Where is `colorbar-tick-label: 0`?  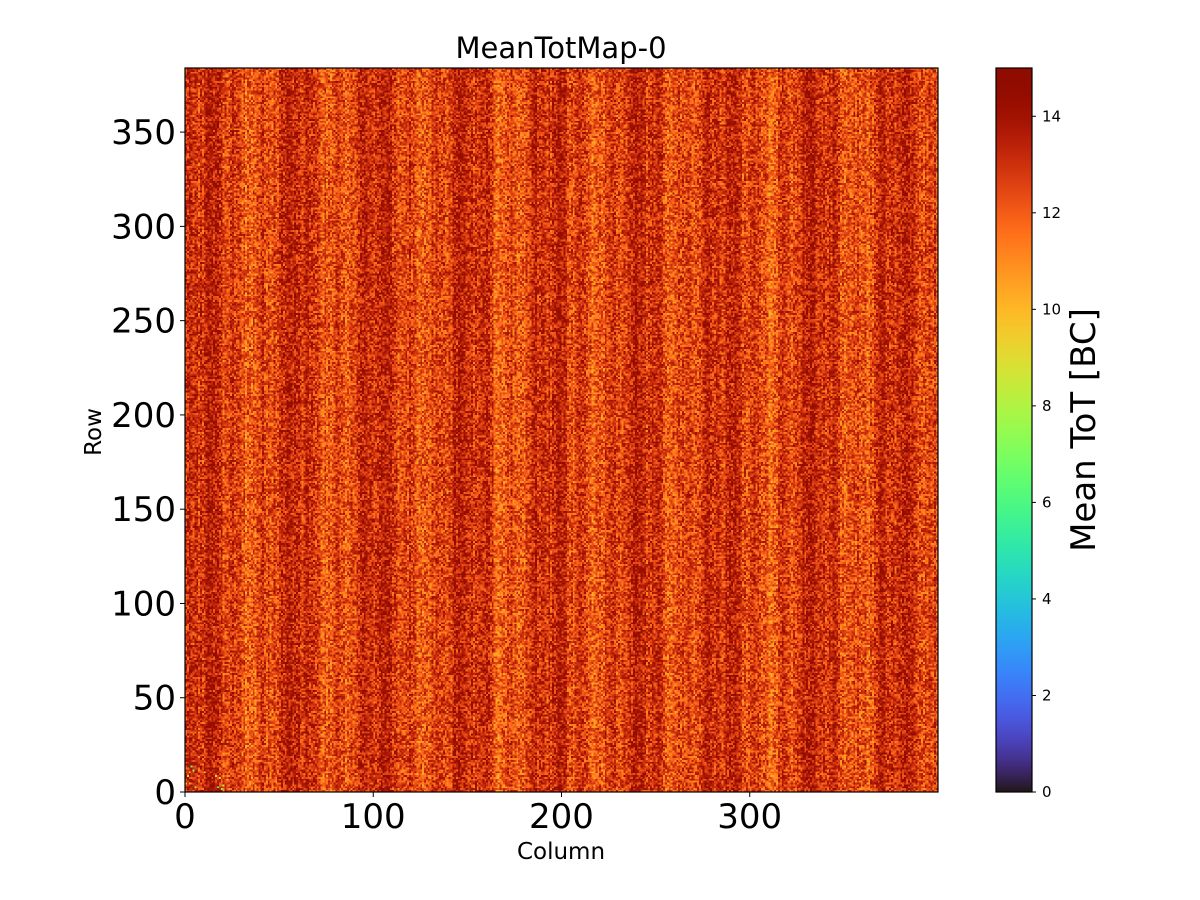 colorbar-tick-label: 0 is located at coordinates (1047, 792).